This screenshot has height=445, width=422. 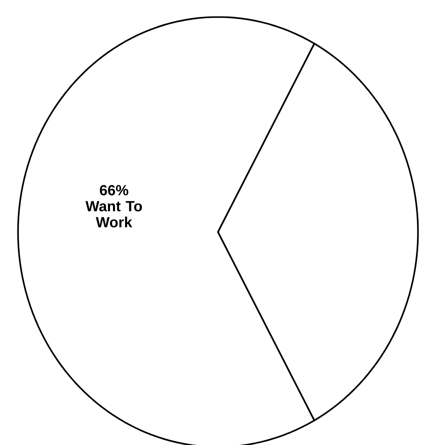 What do you see at coordinates (114, 214) in the screenshot?
I see `slice-label: Want To Work` at bounding box center [114, 214].